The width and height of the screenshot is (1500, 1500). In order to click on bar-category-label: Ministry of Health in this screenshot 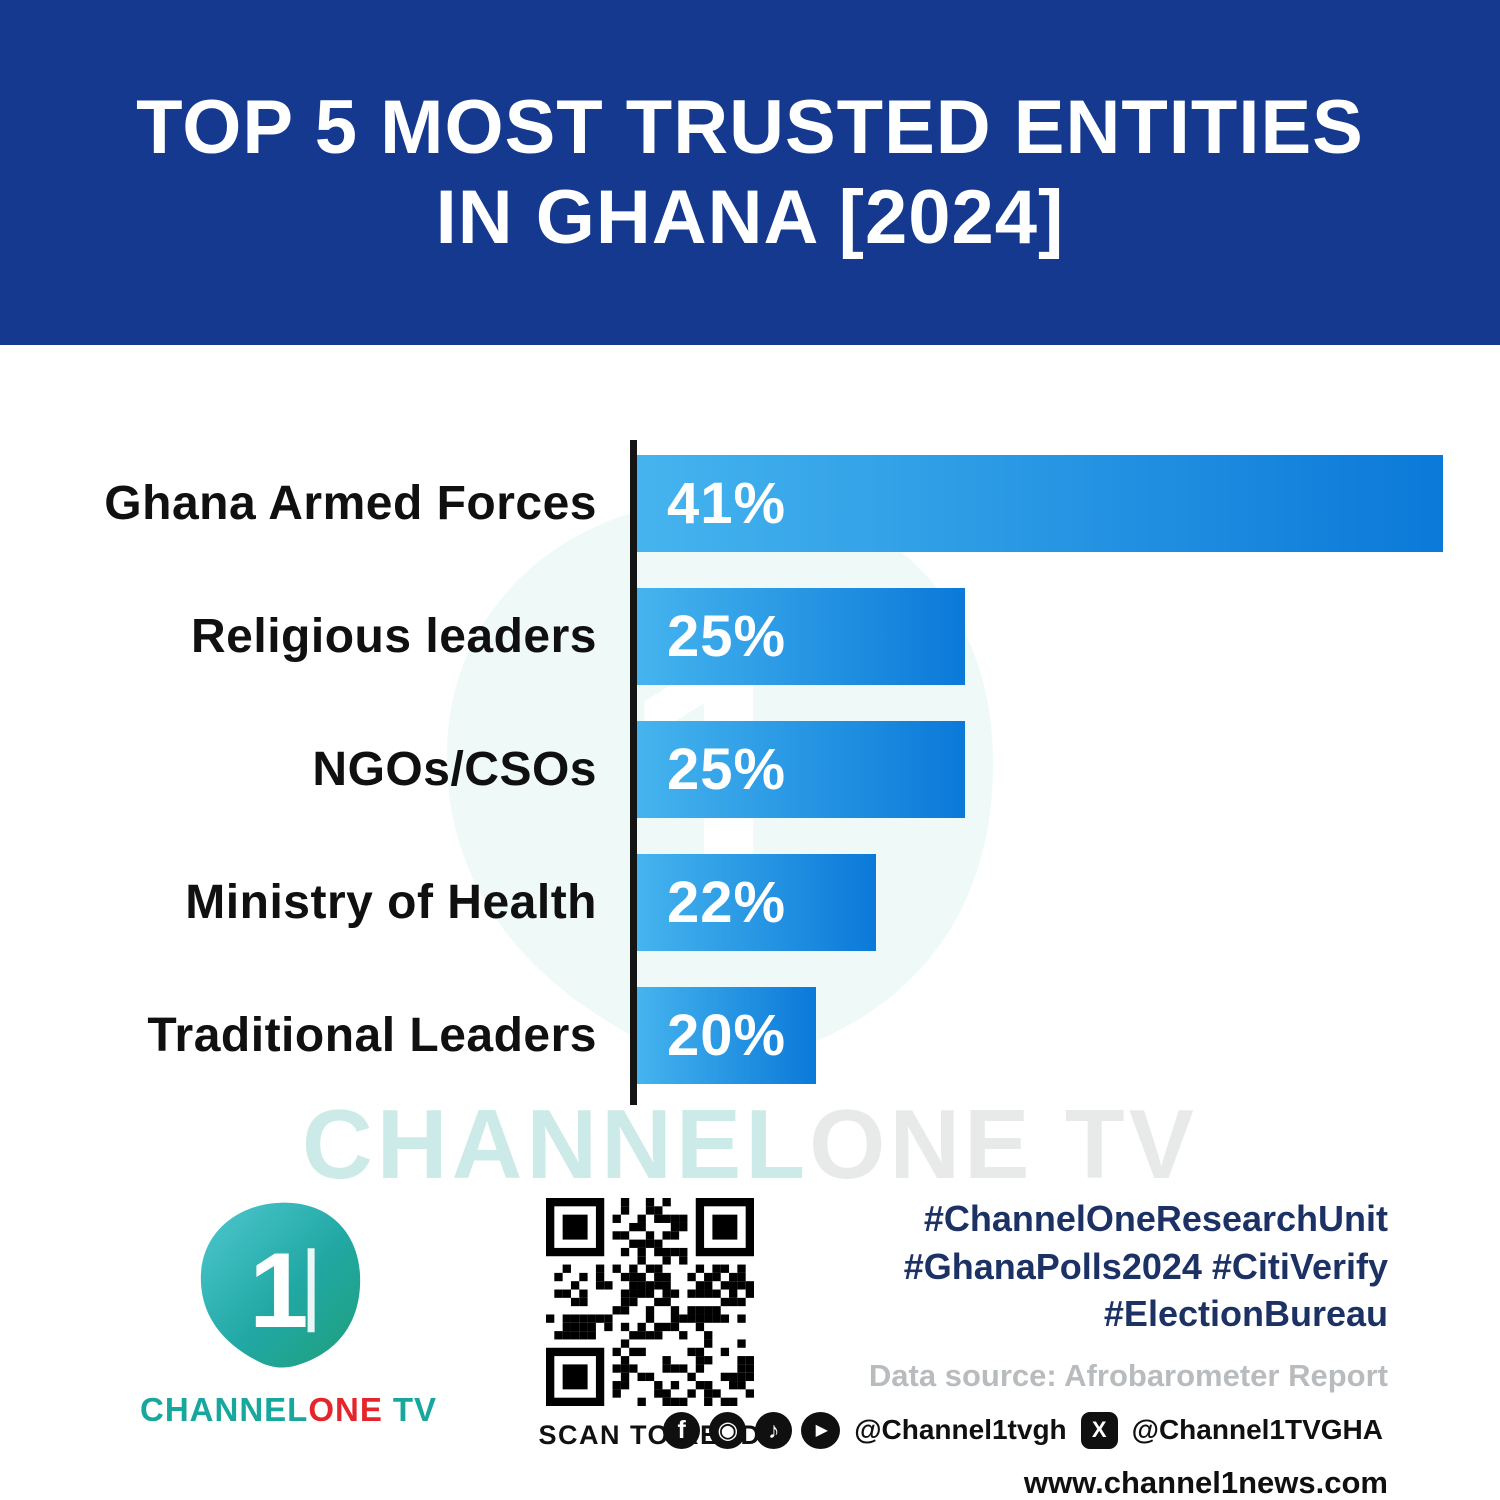, I will do `click(391, 902)`.